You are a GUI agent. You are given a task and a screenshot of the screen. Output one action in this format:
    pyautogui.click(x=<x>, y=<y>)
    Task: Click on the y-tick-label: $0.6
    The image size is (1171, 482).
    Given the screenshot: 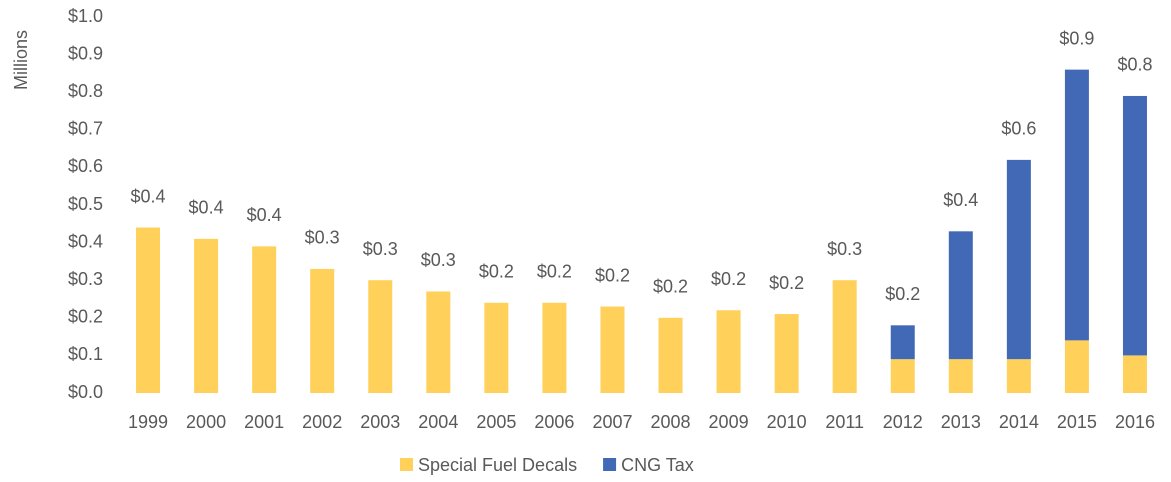 What is the action you would take?
    pyautogui.click(x=85, y=166)
    